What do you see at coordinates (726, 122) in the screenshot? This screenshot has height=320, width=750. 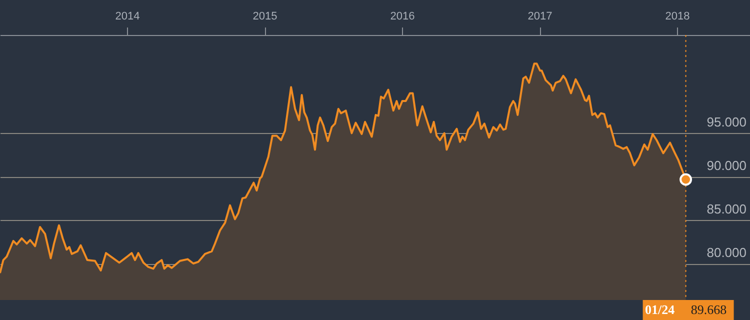 I see `y-tick-label: 95.000` at bounding box center [726, 122].